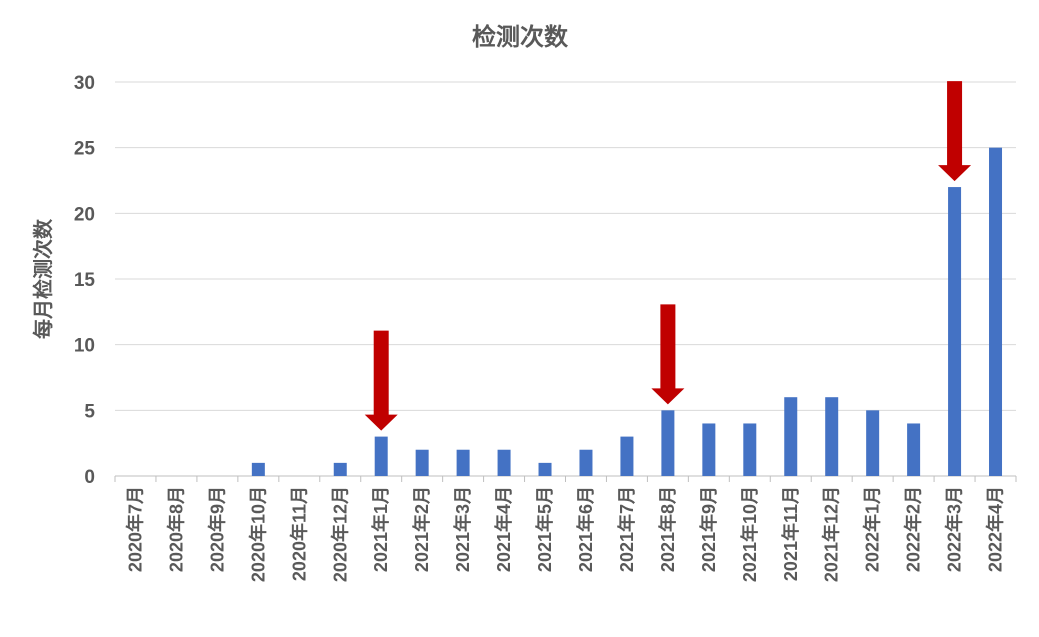 Image resolution: width=1039 pixels, height=637 pixels. Describe the element at coordinates (667, 529) in the screenshot. I see `x-tick-label: 2021年8月` at that location.